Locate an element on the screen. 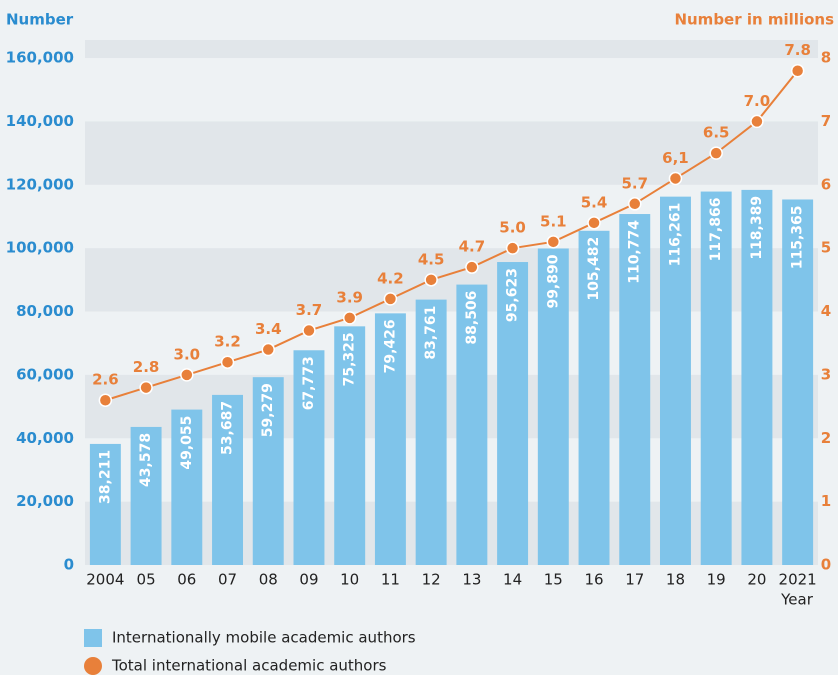 This screenshot has height=675, width=838. legend-label: Total international academic authors is located at coordinates (249, 666).